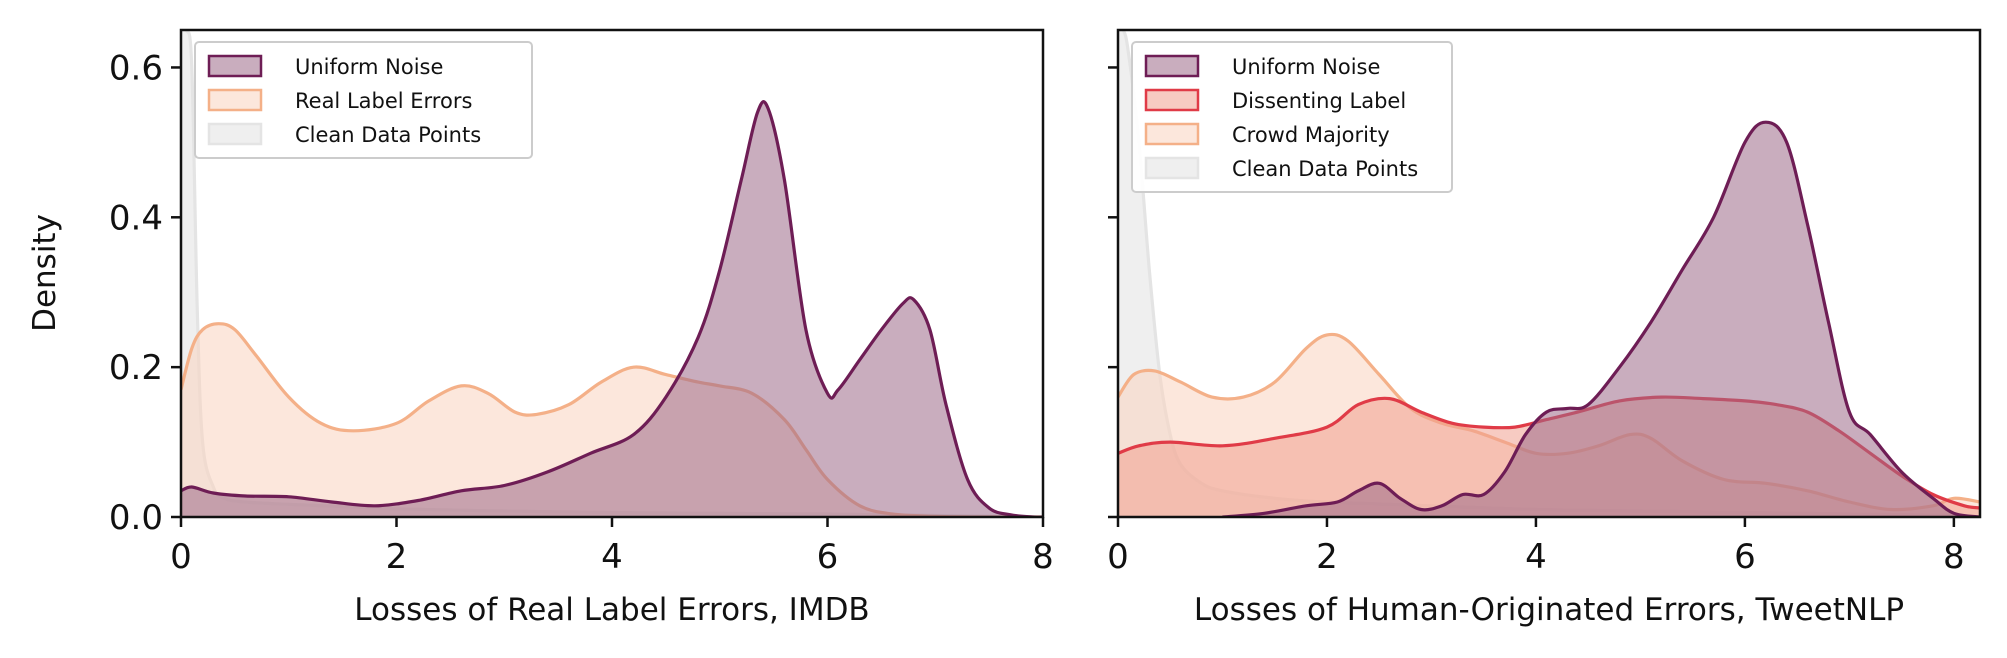 Image resolution: width=2007 pixels, height=658 pixels. I want to click on right-legend-label: Clean Data Points, so click(1325, 169).